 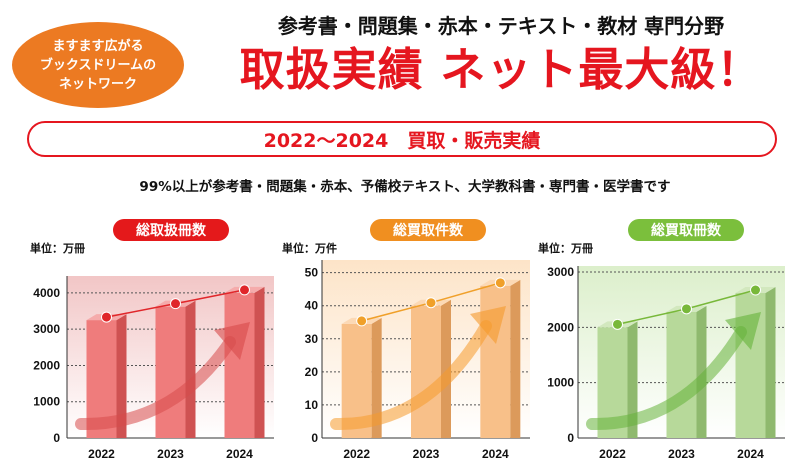 What do you see at coordinates (309, 248) in the screenshot?
I see `chart-unit-label: 単位：万件` at bounding box center [309, 248].